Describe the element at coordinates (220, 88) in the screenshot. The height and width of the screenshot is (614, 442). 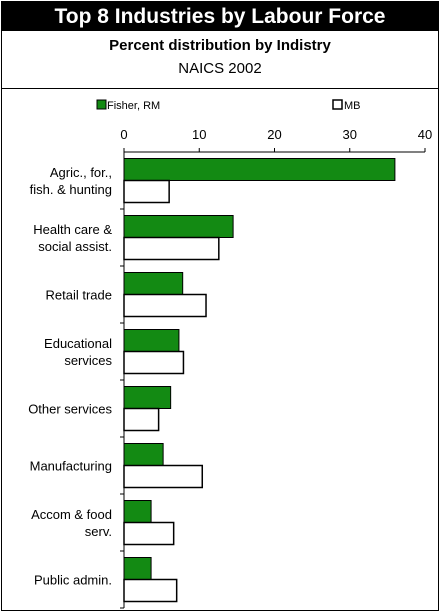
I see `header-divider` at that location.